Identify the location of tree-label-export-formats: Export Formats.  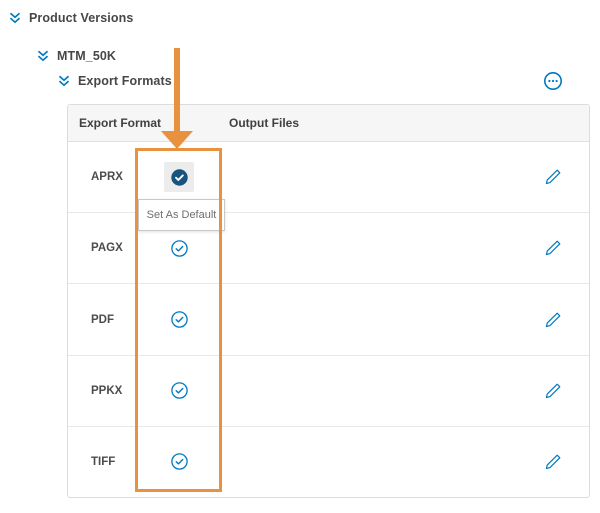
(125, 81).